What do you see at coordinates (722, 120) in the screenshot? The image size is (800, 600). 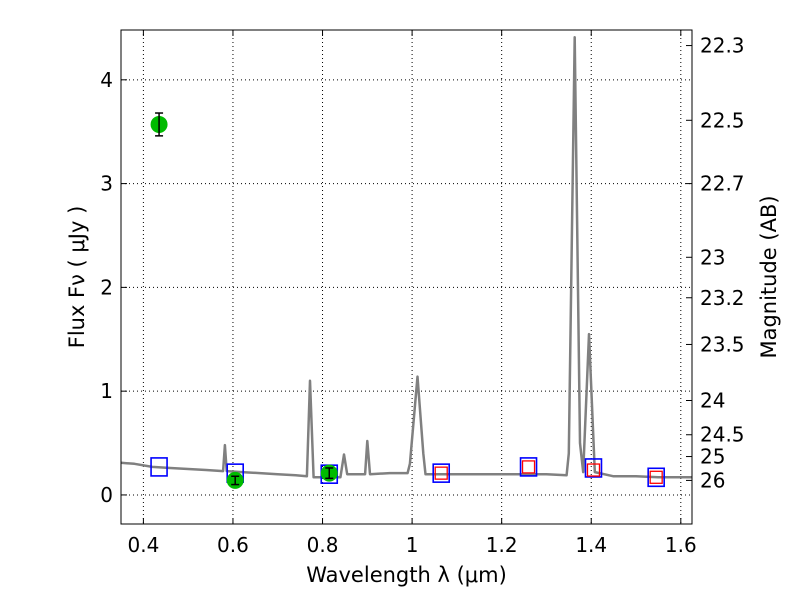 I see `mag-tick-label: 22.5` at bounding box center [722, 120].